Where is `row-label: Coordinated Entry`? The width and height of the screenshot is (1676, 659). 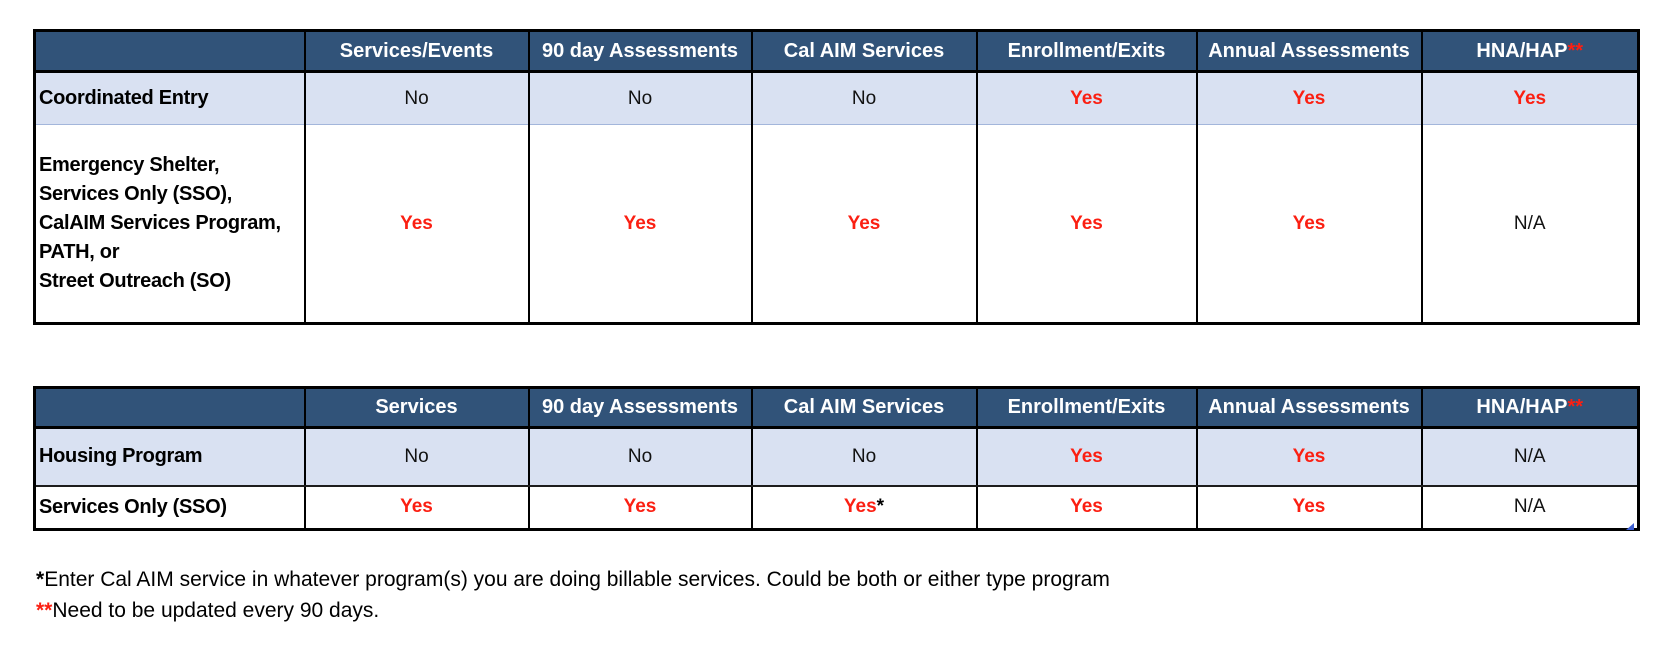 row-label: Coordinated Entry is located at coordinates (169, 98).